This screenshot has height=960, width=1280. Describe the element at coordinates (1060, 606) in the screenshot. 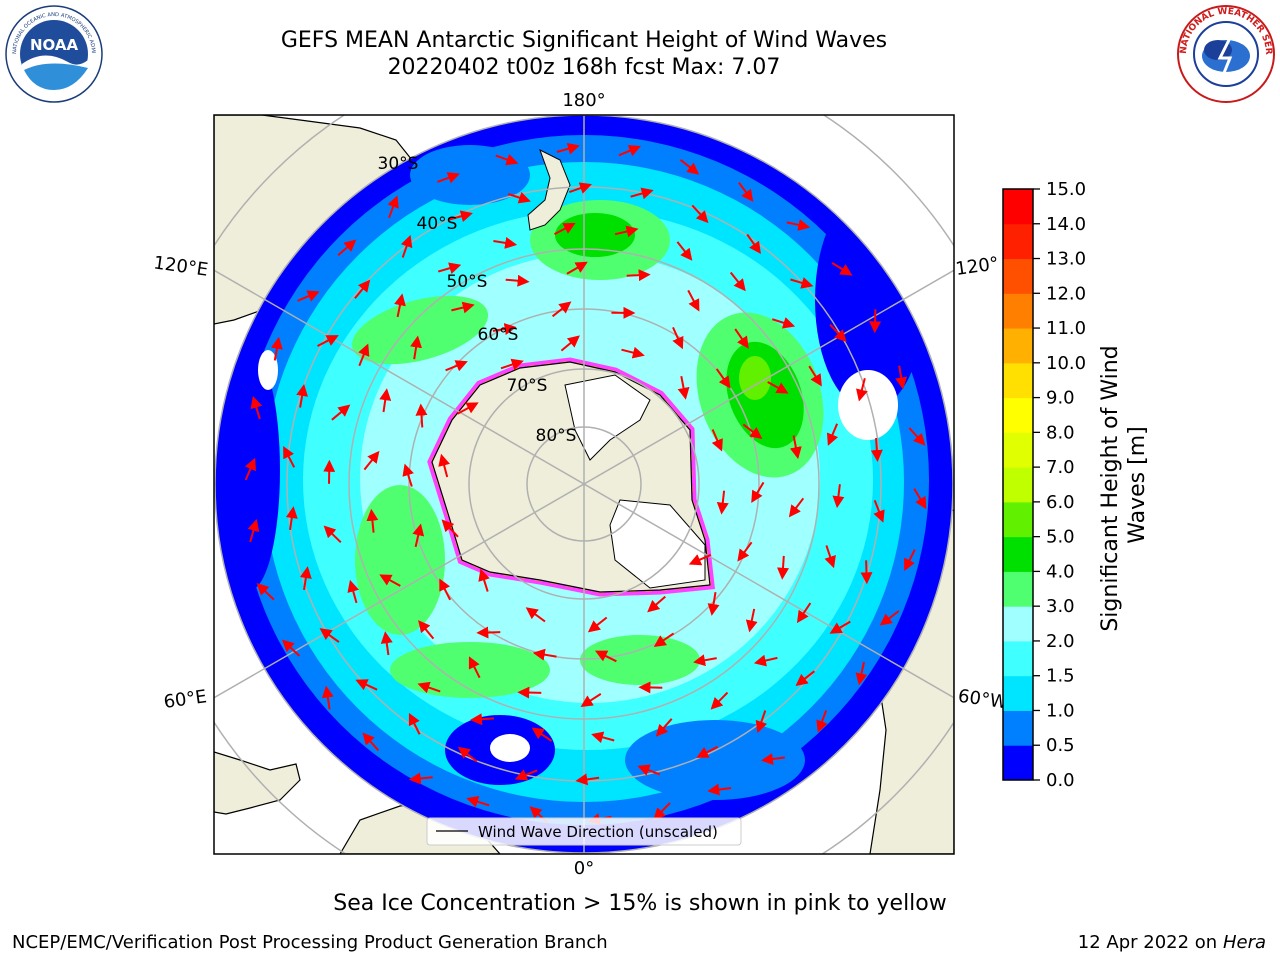

I see `colorbar-tick-label: 3.0` at that location.